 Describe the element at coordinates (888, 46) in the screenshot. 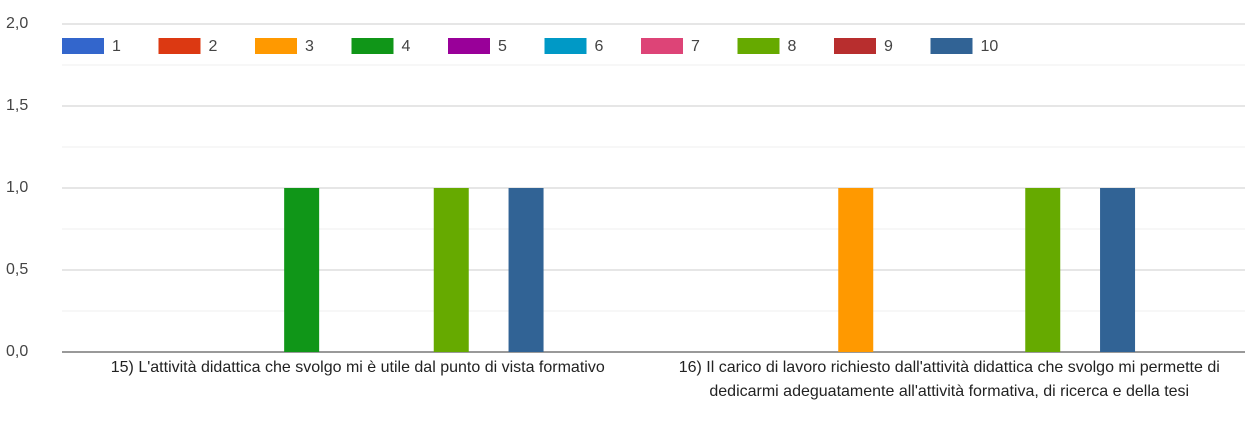

I see `legend-label: 9` at that location.